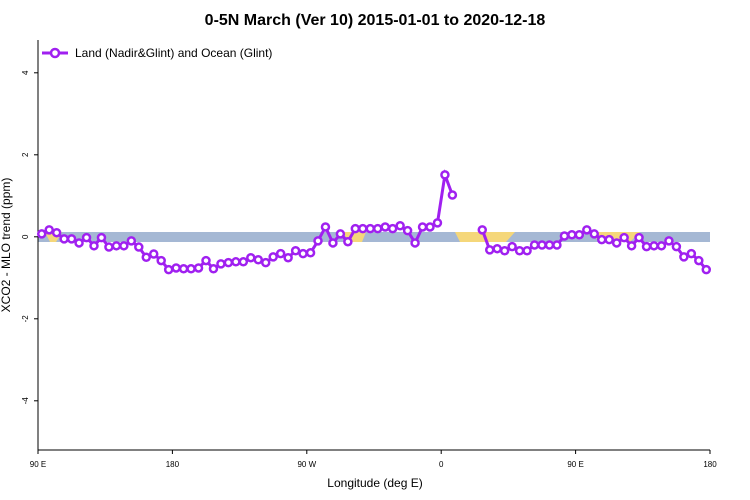 The image size is (750, 500). What do you see at coordinates (306, 464) in the screenshot?
I see `x-tick-label: 90 W` at bounding box center [306, 464].